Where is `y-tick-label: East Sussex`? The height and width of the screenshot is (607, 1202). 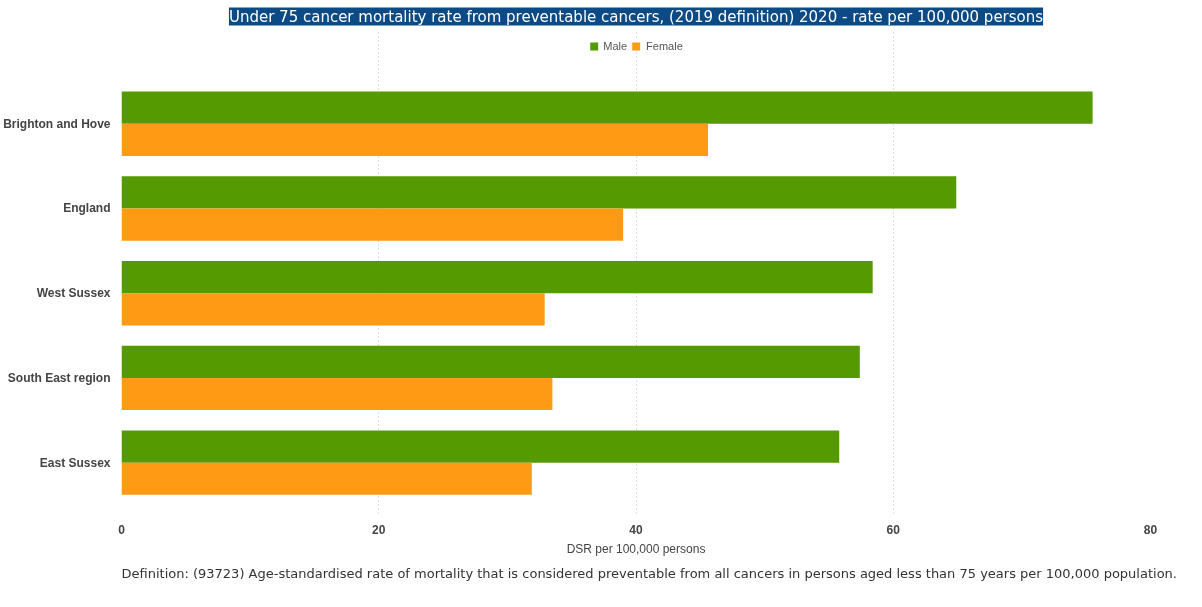
y-tick-label: East Sussex is located at coordinates (75, 462).